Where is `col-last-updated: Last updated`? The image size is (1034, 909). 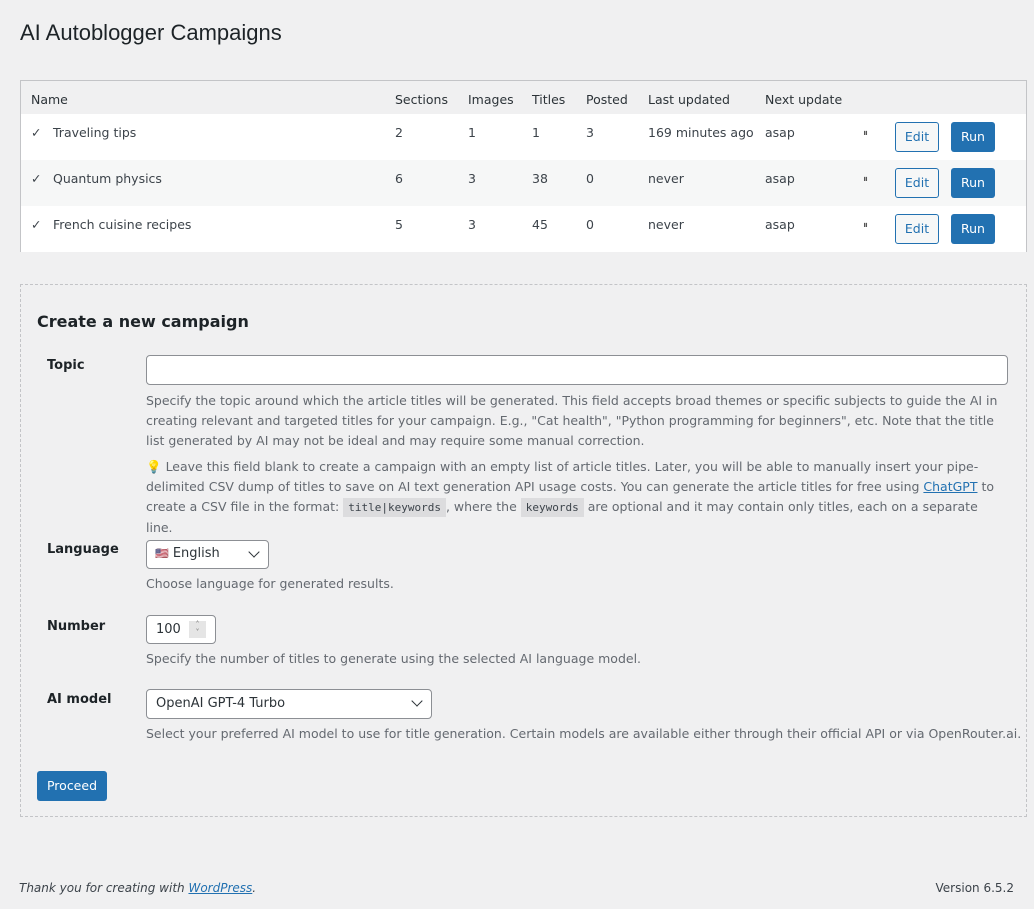 col-last-updated: Last updated is located at coordinates (689, 99).